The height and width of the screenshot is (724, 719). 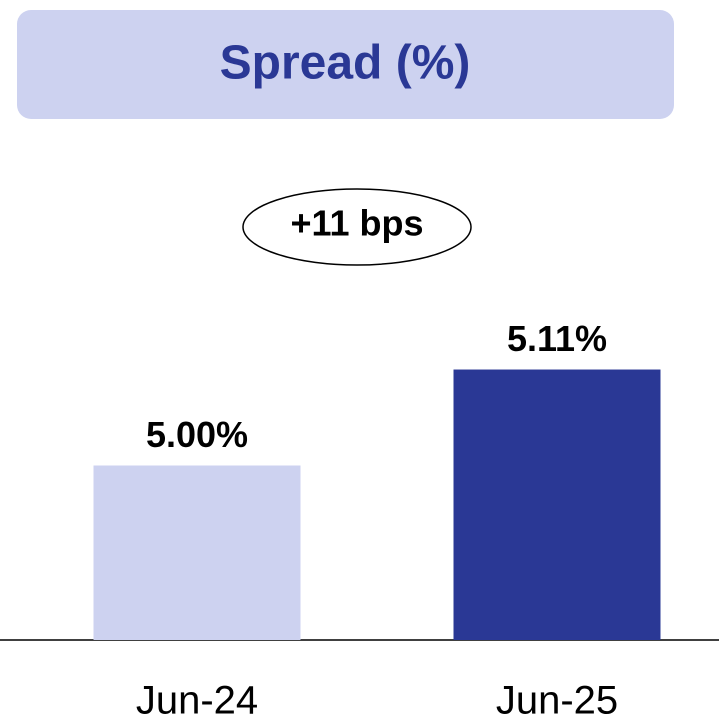 What do you see at coordinates (197, 701) in the screenshot?
I see `x-tick-label: Jun-24` at bounding box center [197, 701].